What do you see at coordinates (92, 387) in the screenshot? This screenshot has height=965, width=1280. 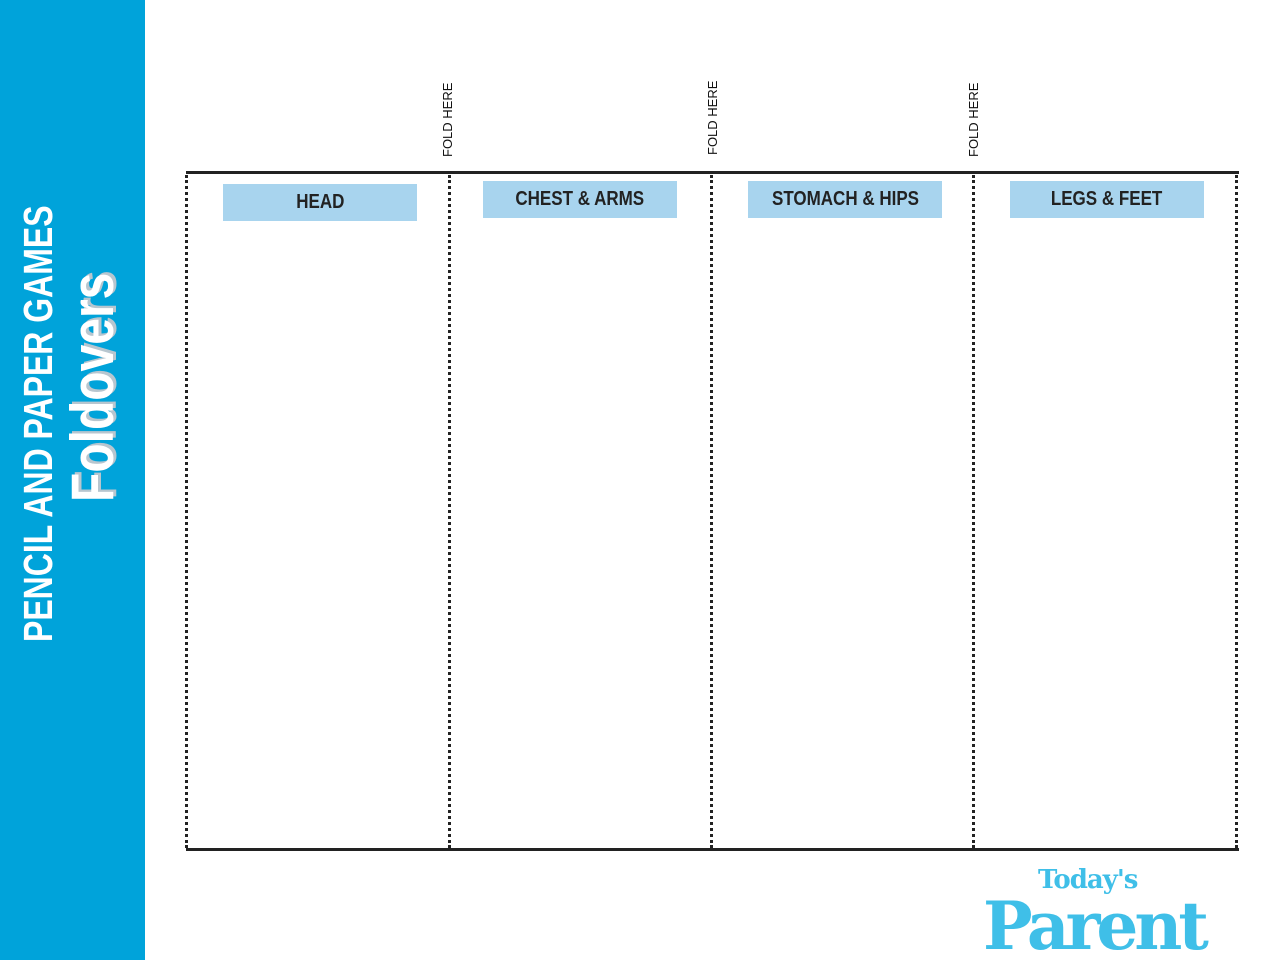 I see `page-title: Foldovers` at bounding box center [92, 387].